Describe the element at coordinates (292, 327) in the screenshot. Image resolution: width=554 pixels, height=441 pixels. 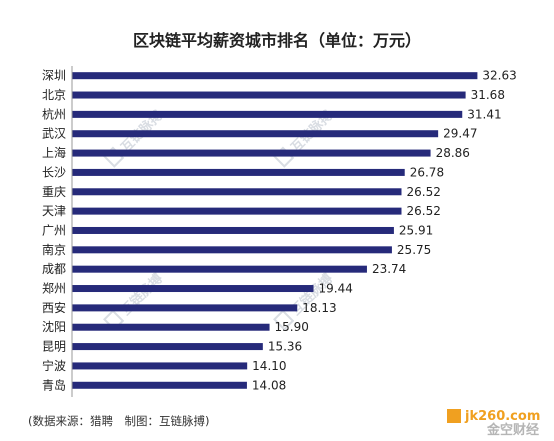
I see `value-label: 15.90` at that location.